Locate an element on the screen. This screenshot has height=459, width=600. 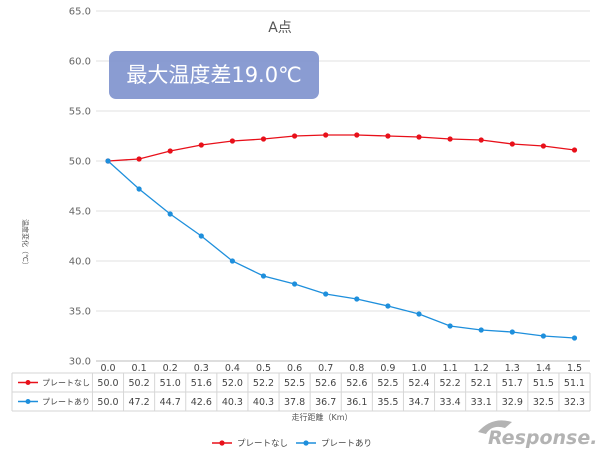
table-cell: 51.5 is located at coordinates (543, 383).